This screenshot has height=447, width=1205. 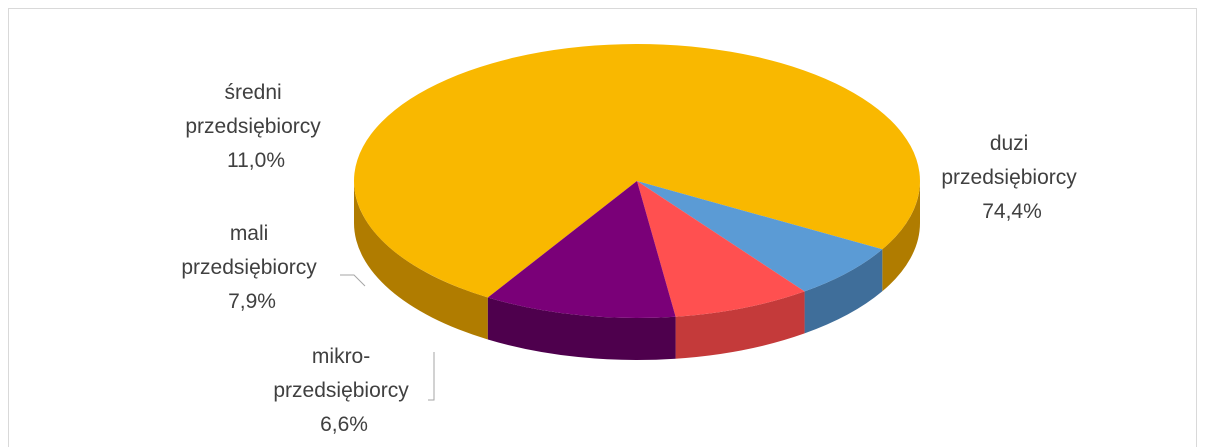 I want to click on label-mikro: mikro- przedsiębiorcy 6,6%, so click(x=343, y=390).